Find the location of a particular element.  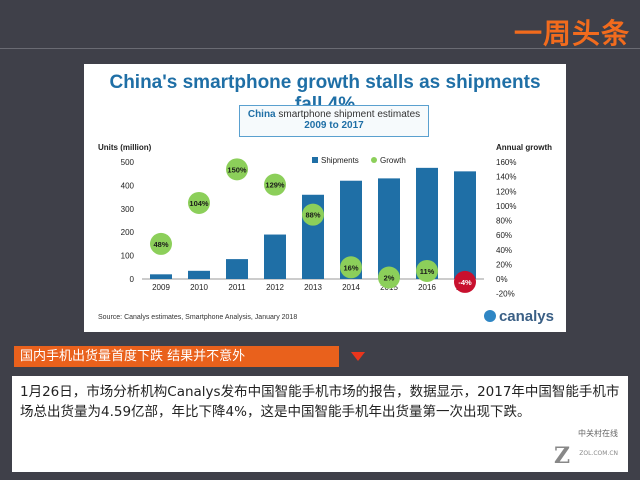

y2-tick-label: 120% is located at coordinates (506, 191).